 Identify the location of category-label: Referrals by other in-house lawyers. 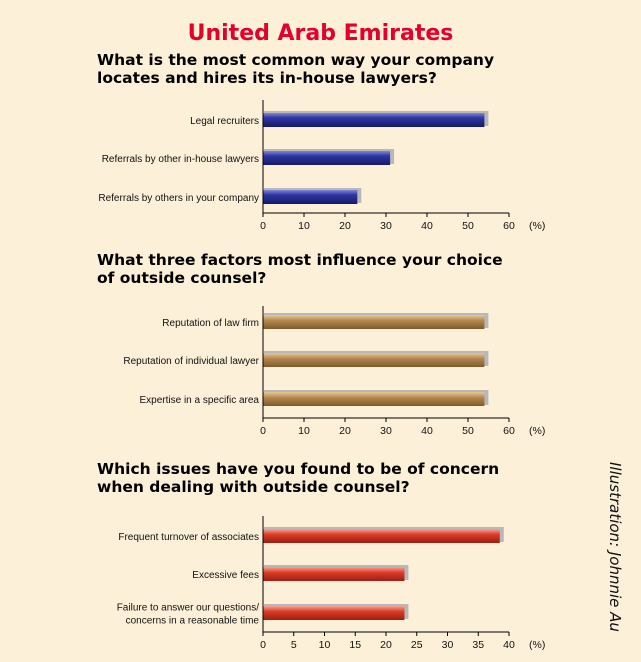
(180, 159).